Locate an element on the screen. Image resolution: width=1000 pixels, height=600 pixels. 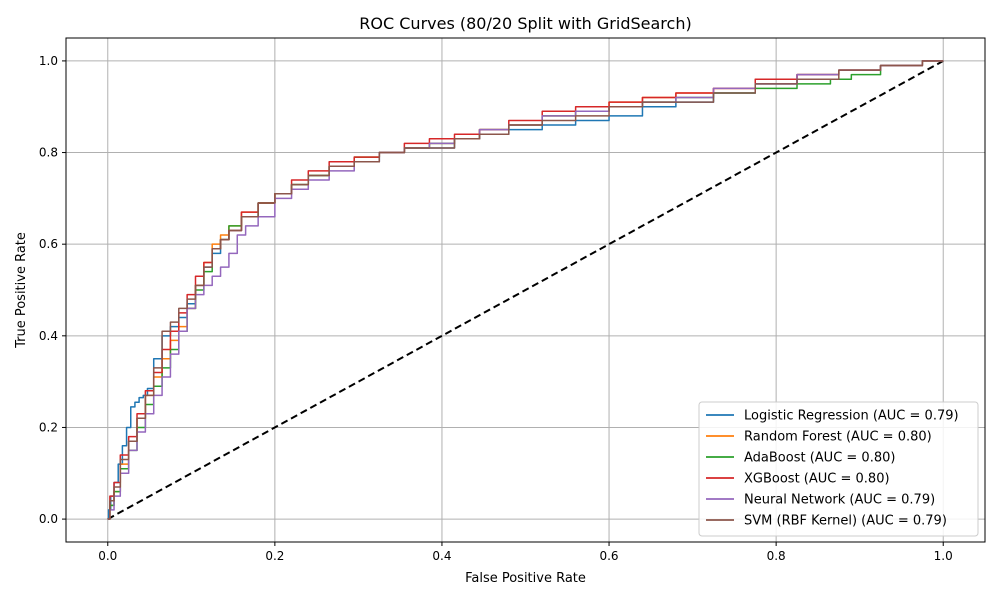
legend-label: Logistic Regression (AUC = 0.79) is located at coordinates (851, 416).